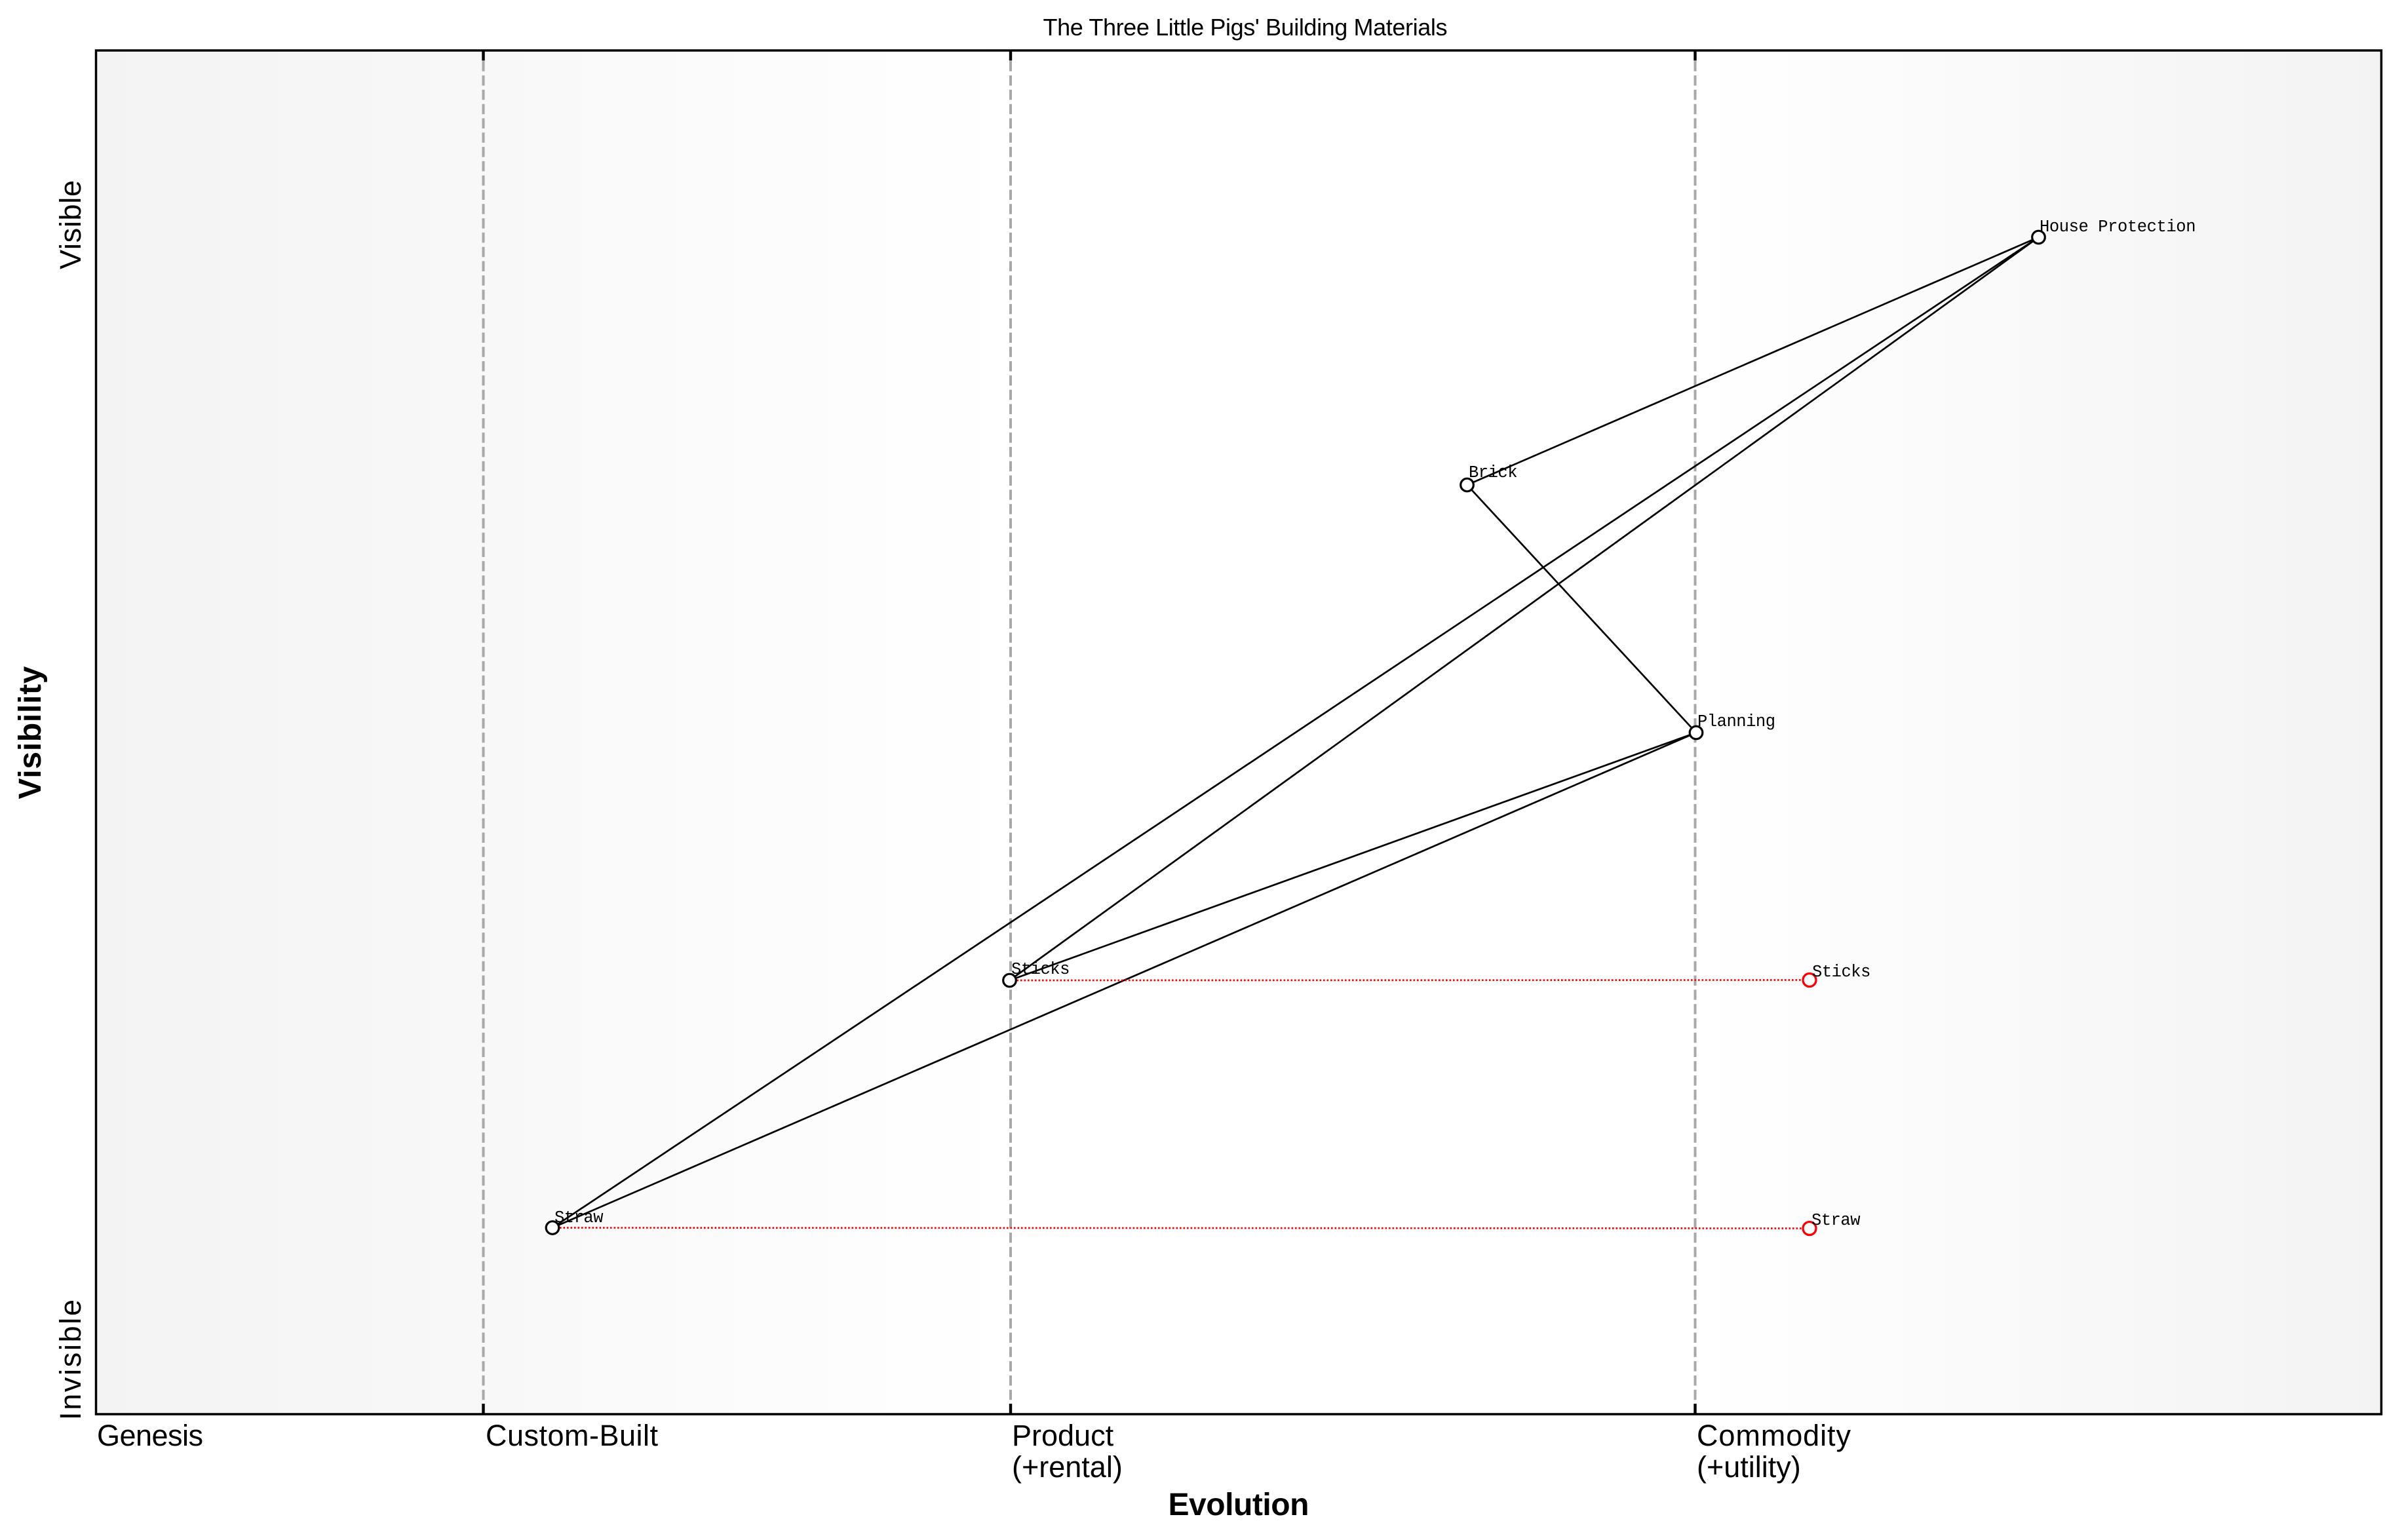  Describe the element at coordinates (30, 732) in the screenshot. I see `svg-text: Visibility` at that location.